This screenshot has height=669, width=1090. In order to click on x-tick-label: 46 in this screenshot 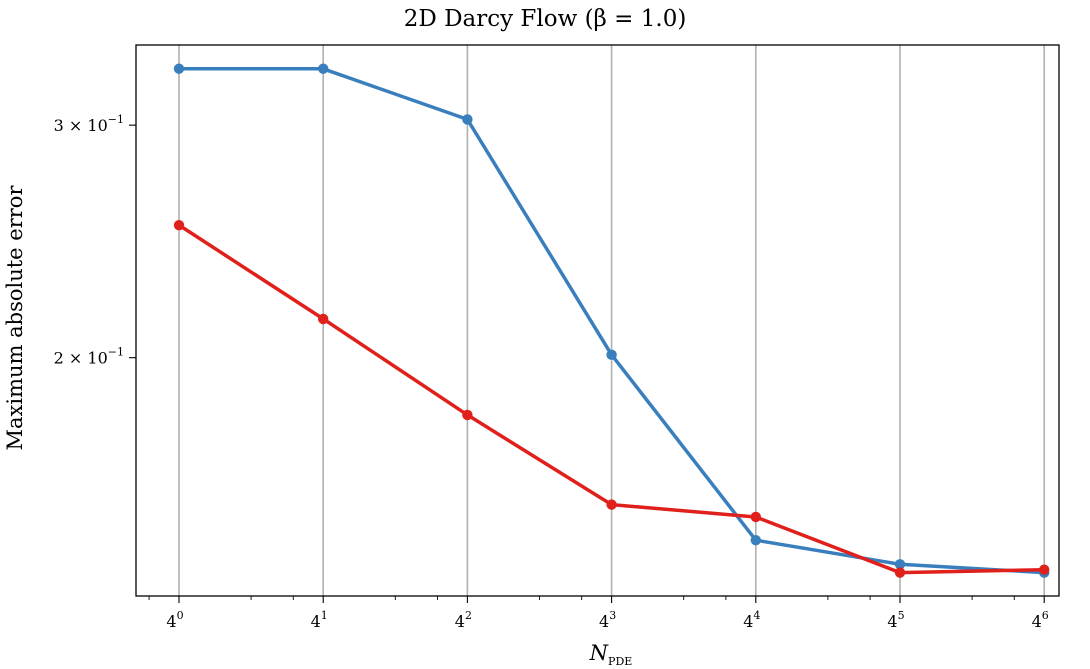, I will do `click(1040, 620)`.